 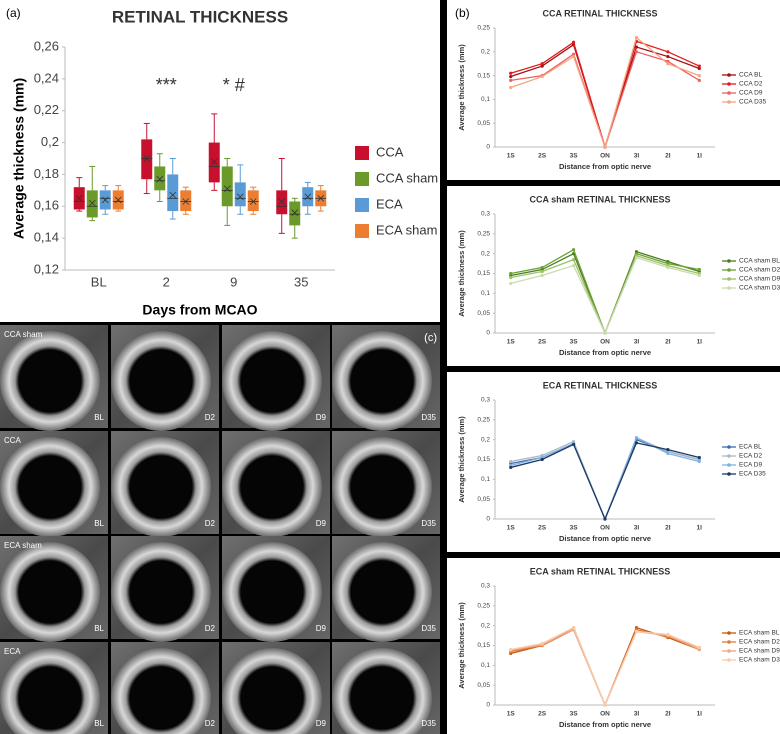 What do you see at coordinates (46, 268) in the screenshot?
I see `y-tick-label: 0,12` at bounding box center [46, 268].